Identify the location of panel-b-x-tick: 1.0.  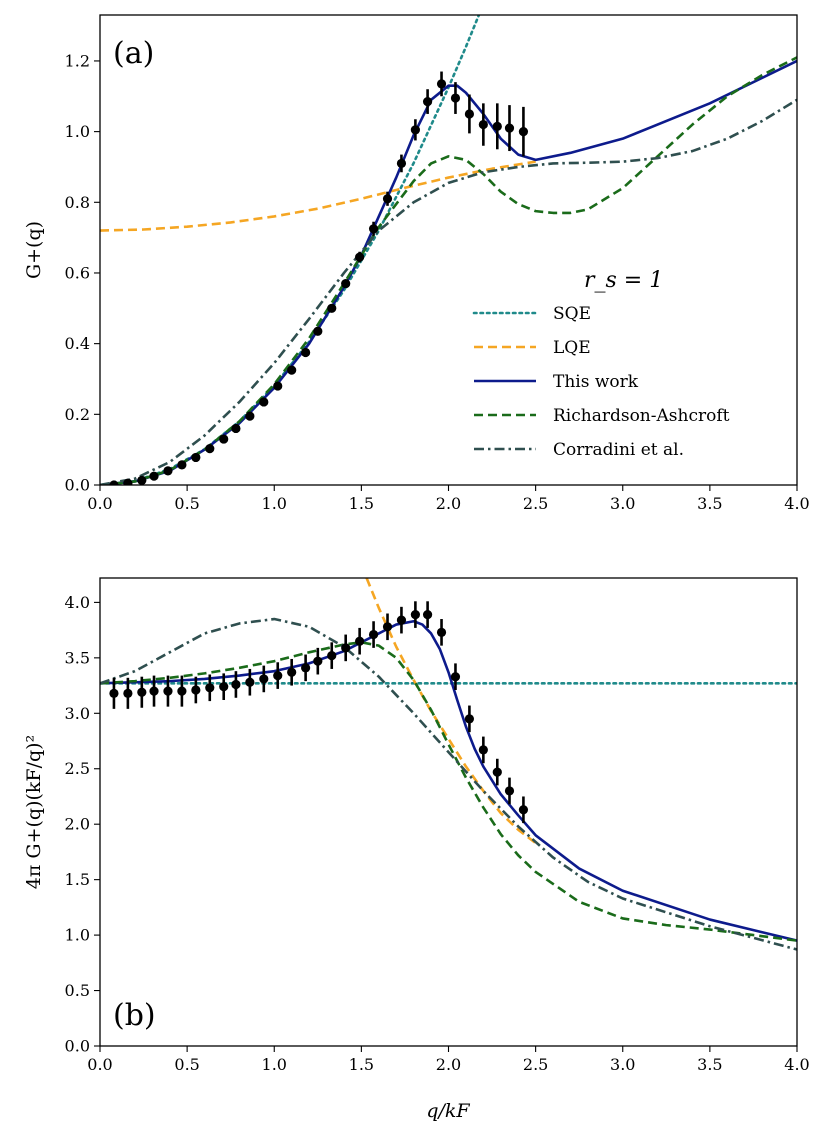
(274, 1060).